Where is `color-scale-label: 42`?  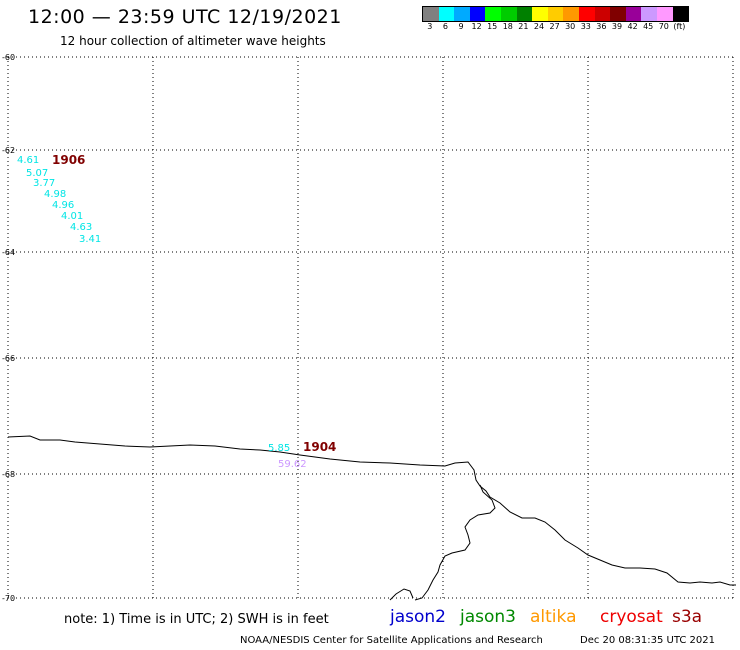
color-scale-label: 42 is located at coordinates (632, 26).